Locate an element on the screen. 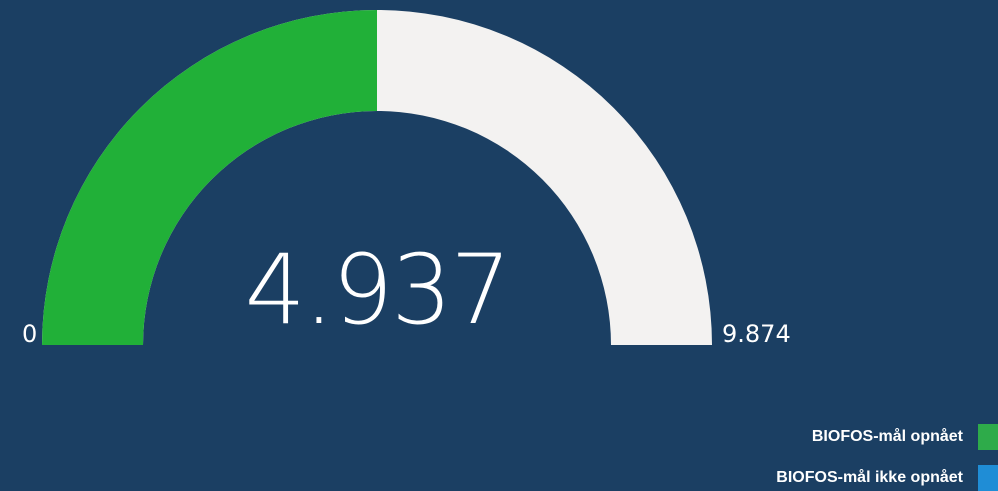  gauge-value: 4.937 is located at coordinates (377, 290).